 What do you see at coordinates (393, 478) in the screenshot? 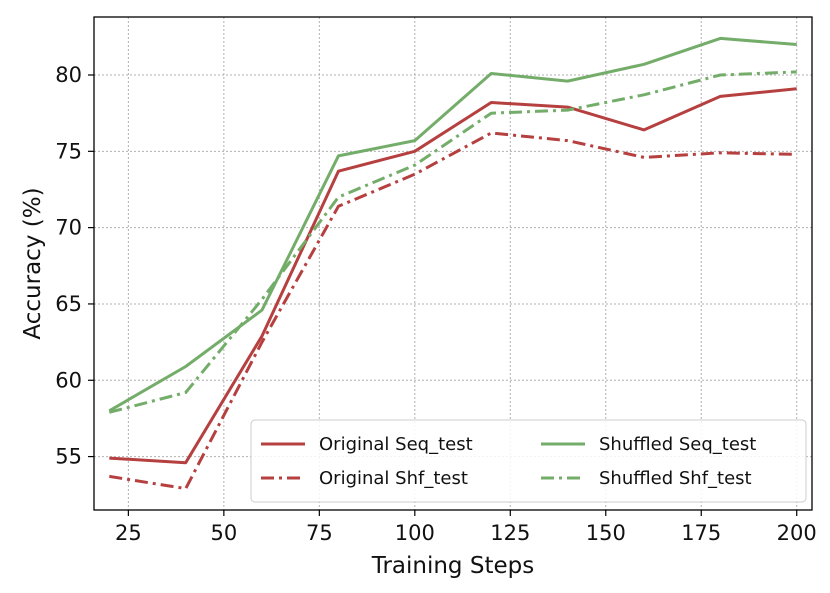
I see `legend-label: Original Shf_test` at bounding box center [393, 478].